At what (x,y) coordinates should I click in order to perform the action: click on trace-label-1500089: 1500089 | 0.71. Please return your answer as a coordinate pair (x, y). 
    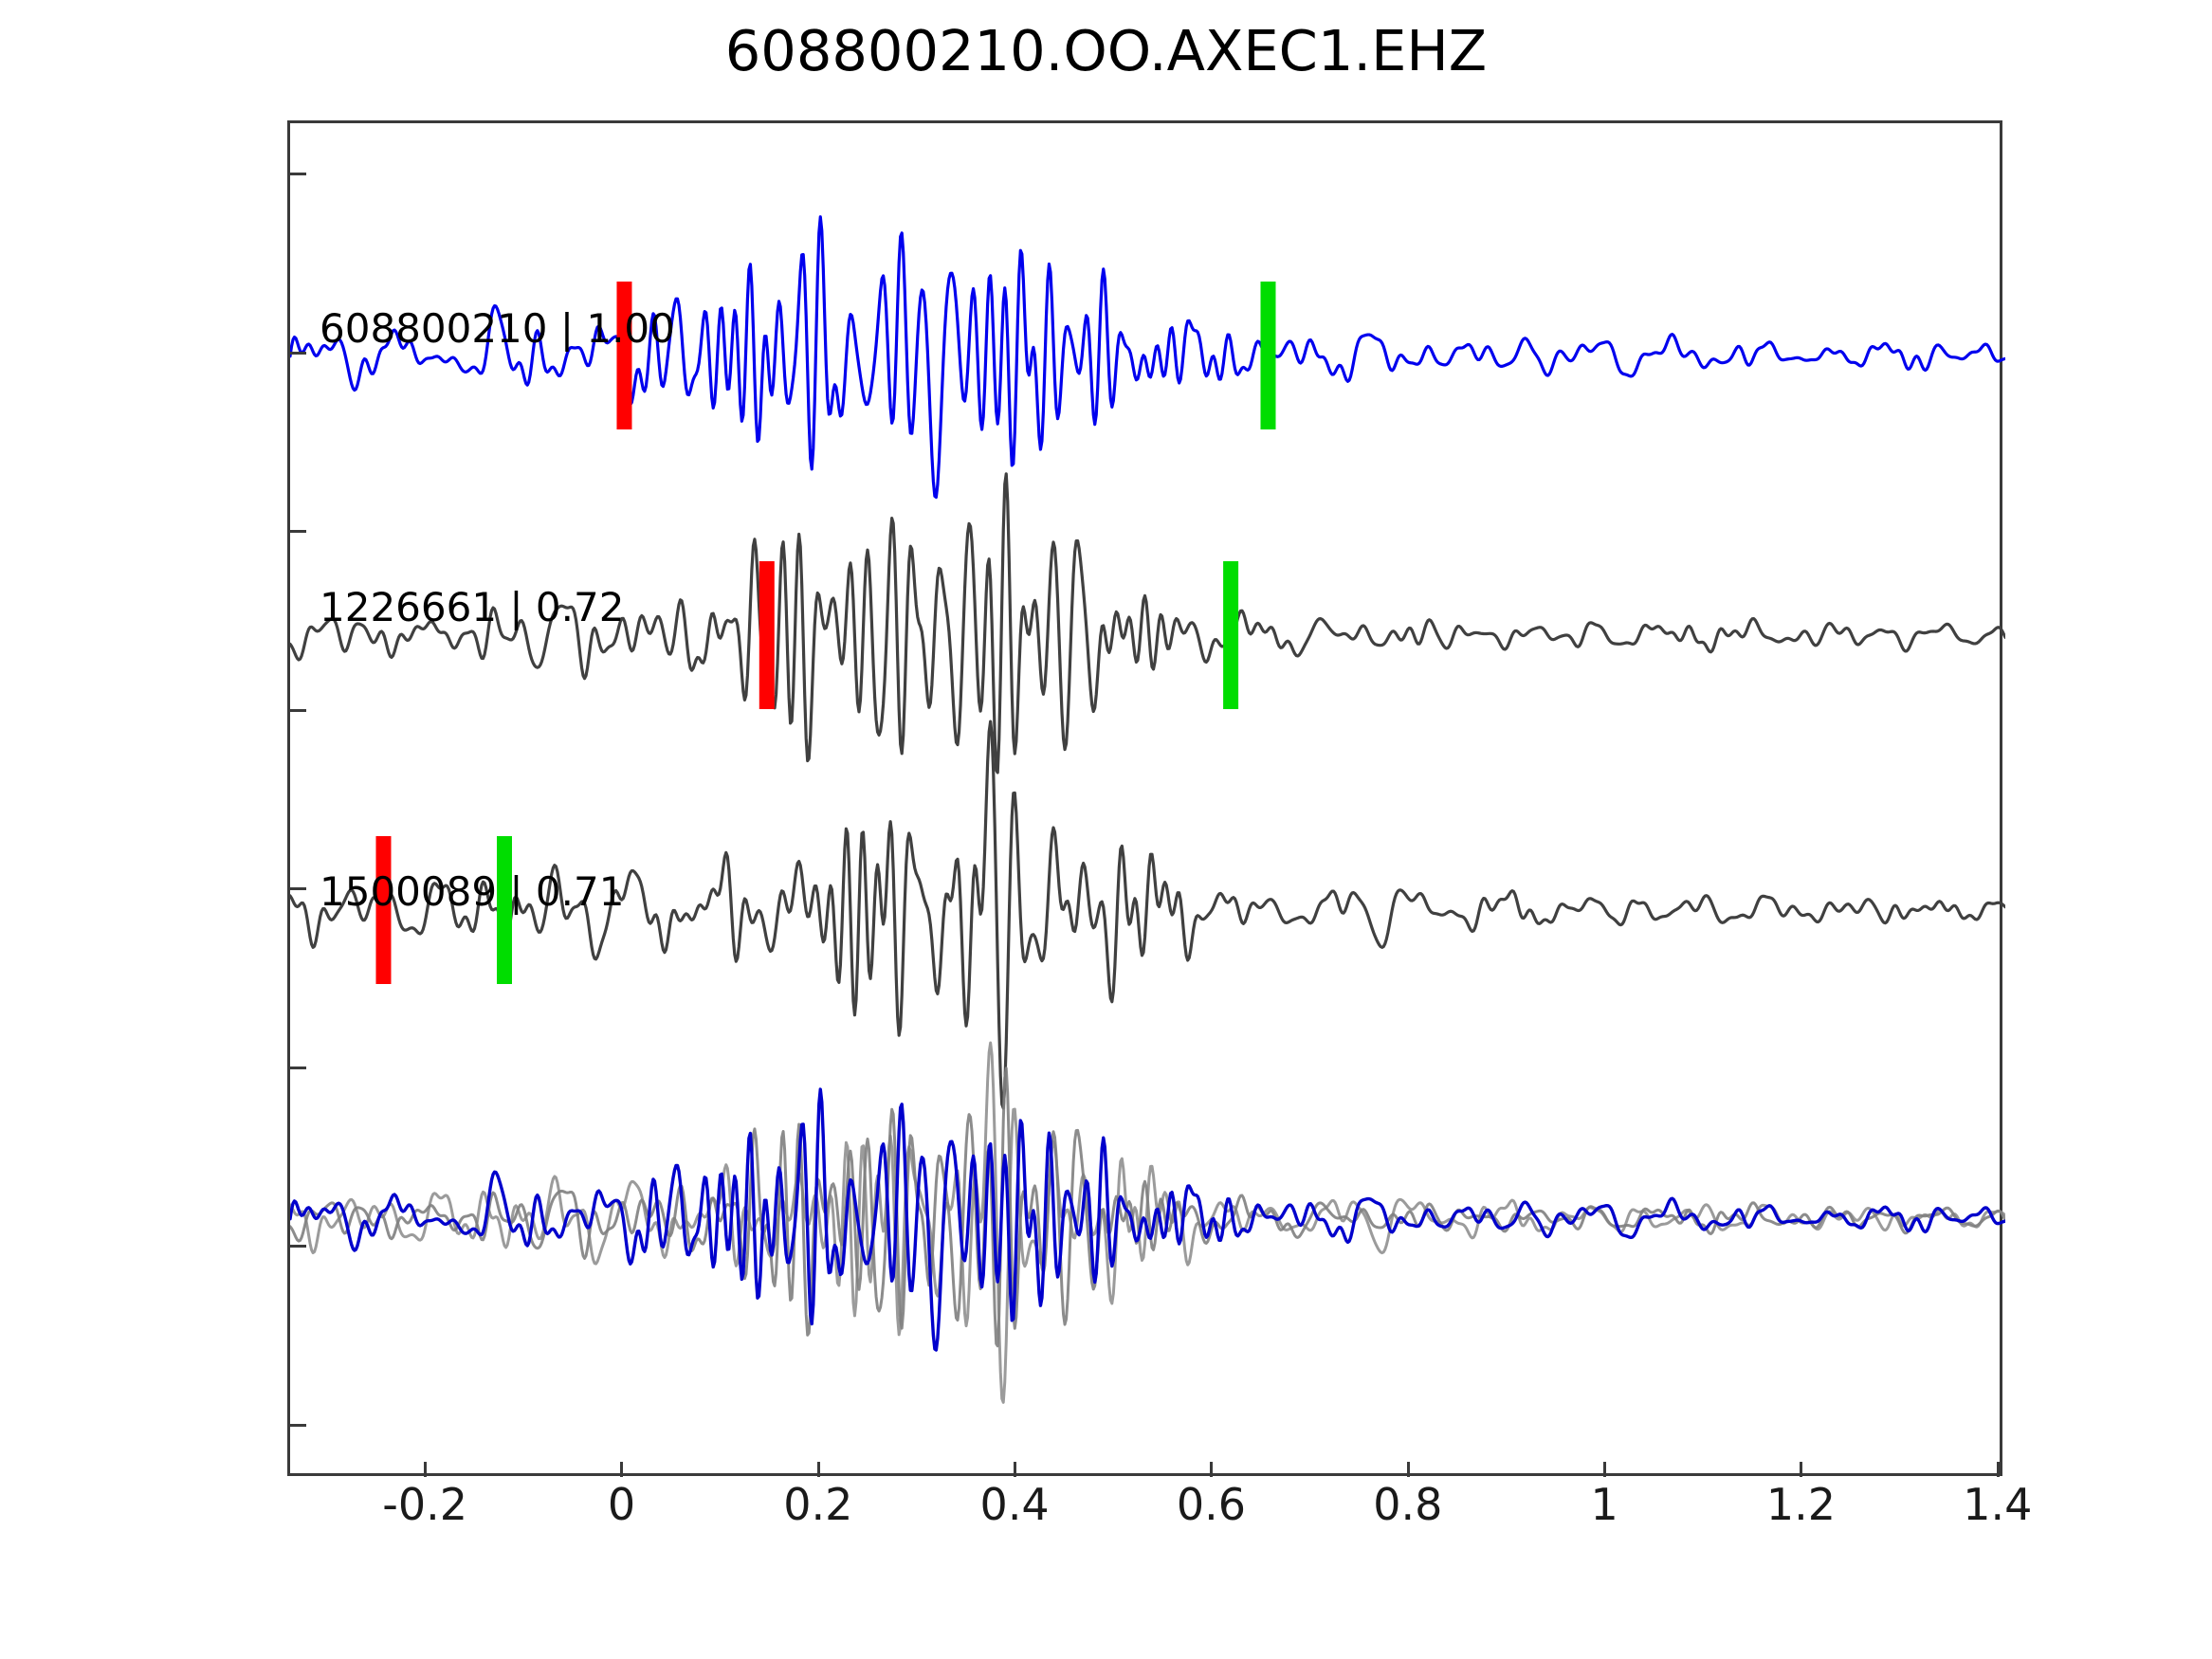
    Looking at the image, I should click on (472, 891).